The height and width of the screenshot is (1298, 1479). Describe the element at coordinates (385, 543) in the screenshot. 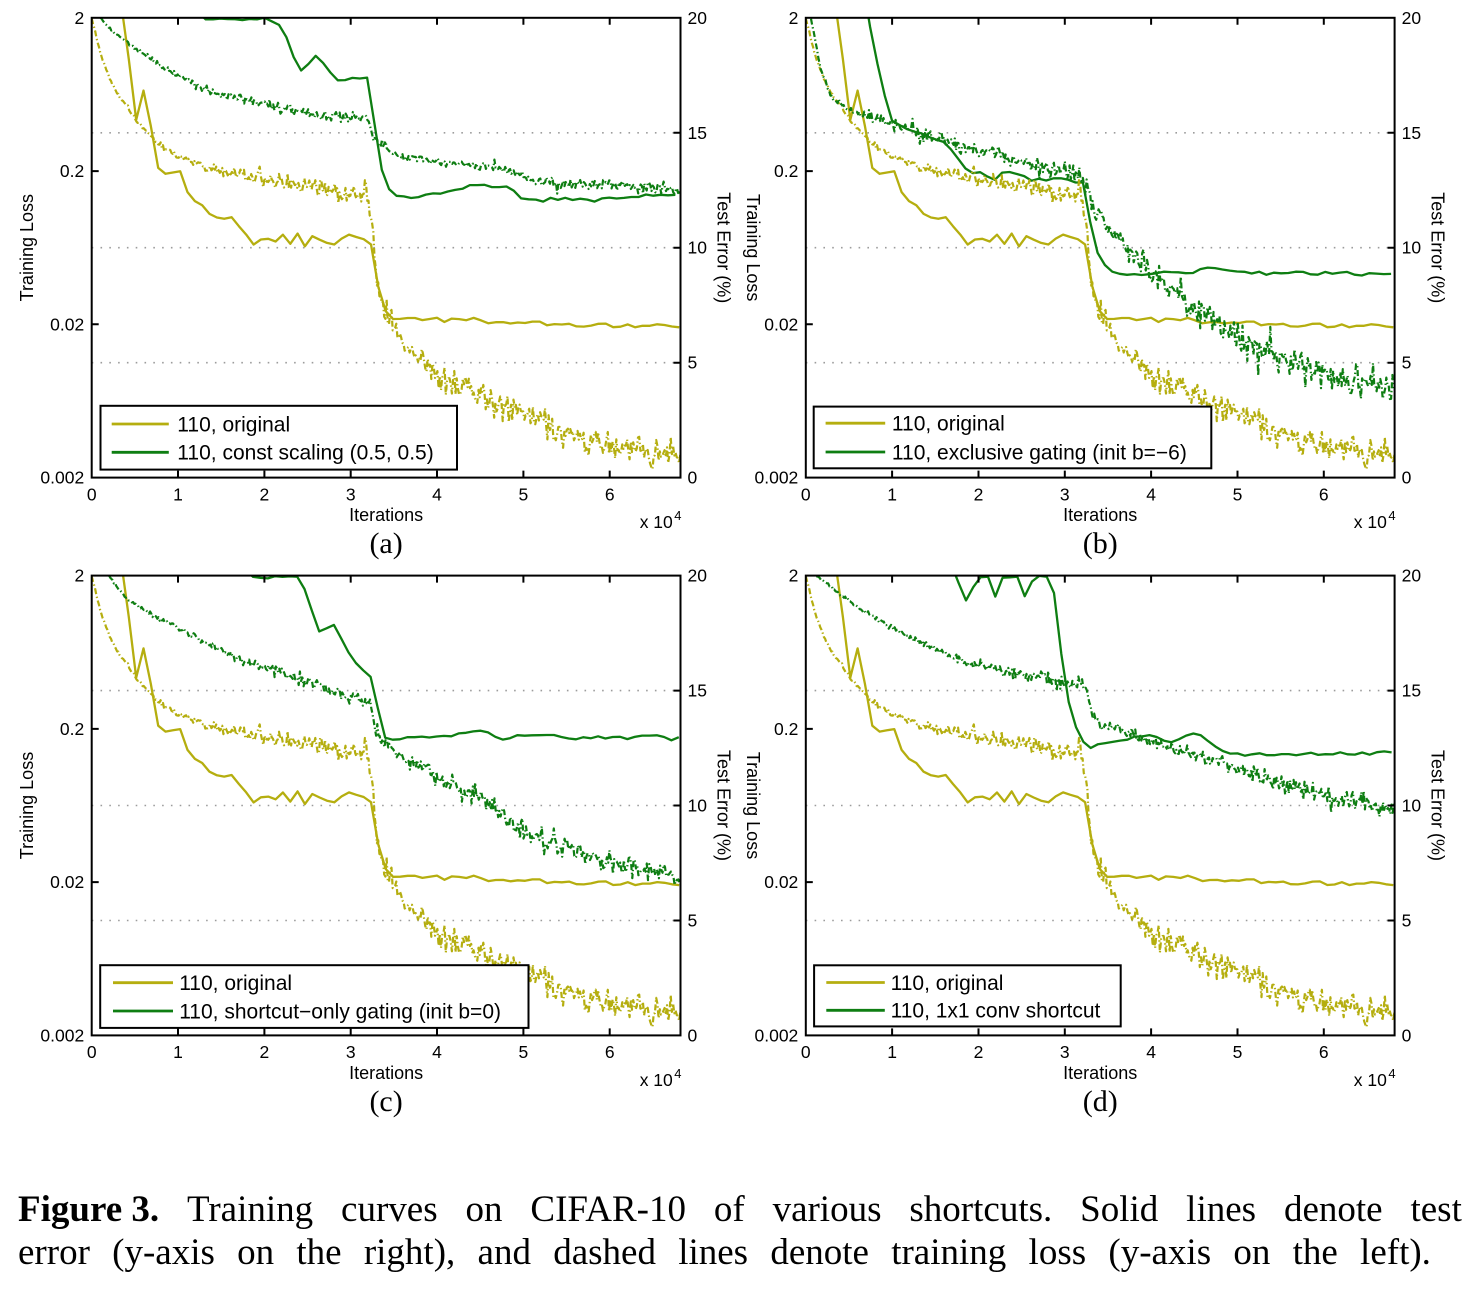

I see `svg-text: (a)` at that location.